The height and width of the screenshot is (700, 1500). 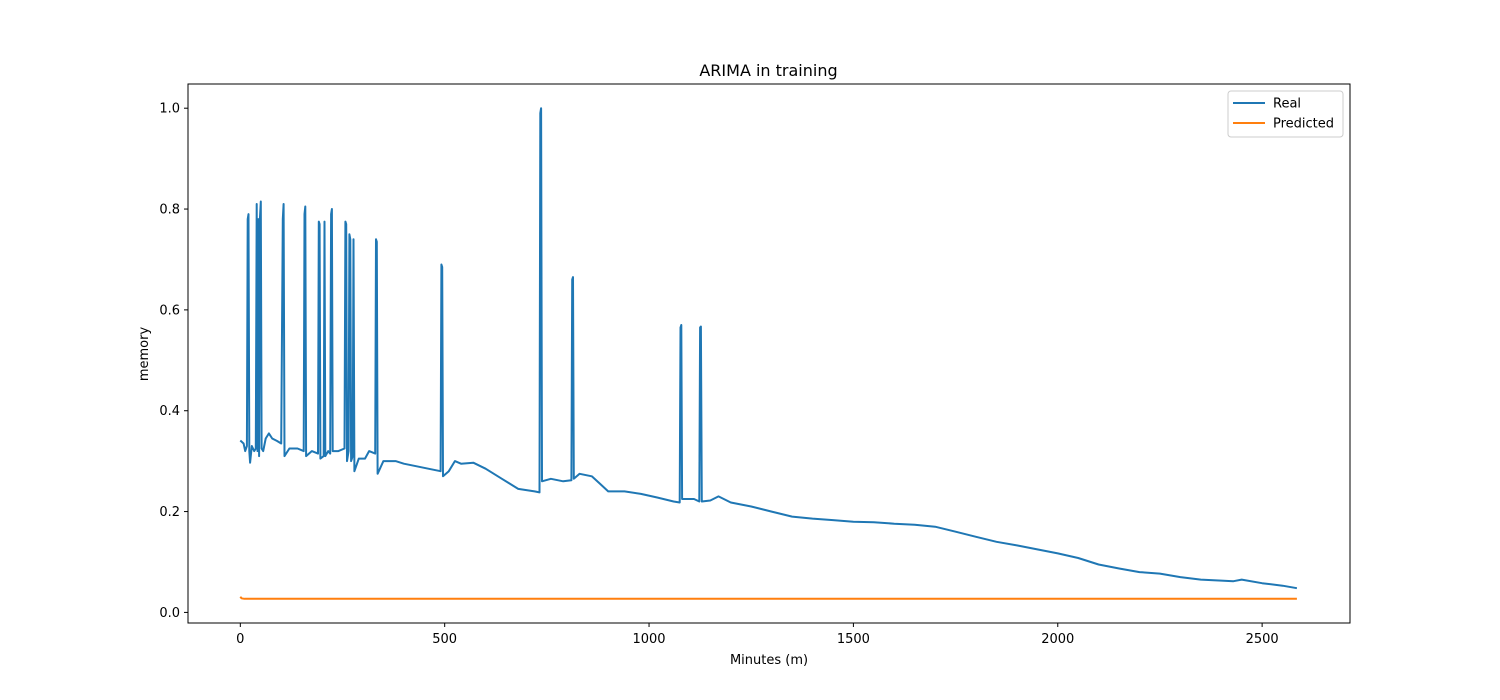 I want to click on y-tick-label: 1.0, so click(x=169, y=109).